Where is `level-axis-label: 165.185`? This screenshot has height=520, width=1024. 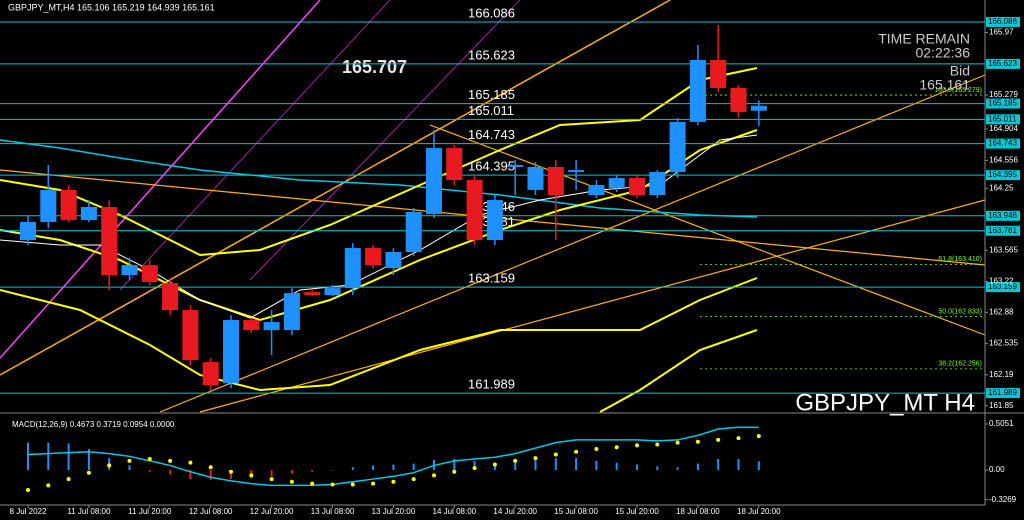
level-axis-label: 165.185 is located at coordinates (1002, 103).